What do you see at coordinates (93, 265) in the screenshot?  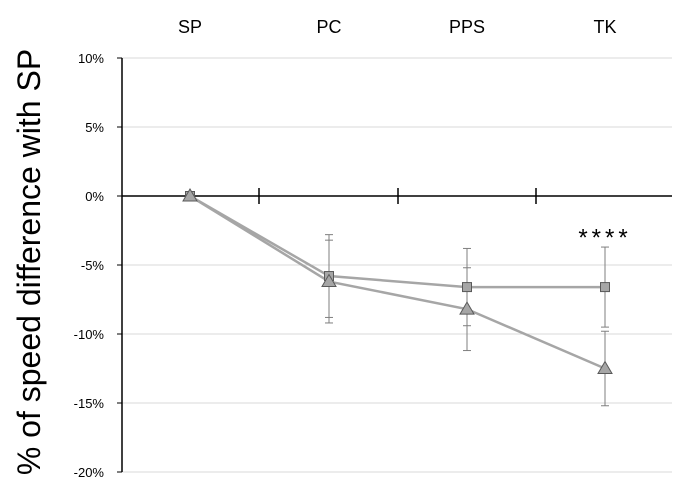 I see `y-tick-label: -5%` at bounding box center [93, 265].